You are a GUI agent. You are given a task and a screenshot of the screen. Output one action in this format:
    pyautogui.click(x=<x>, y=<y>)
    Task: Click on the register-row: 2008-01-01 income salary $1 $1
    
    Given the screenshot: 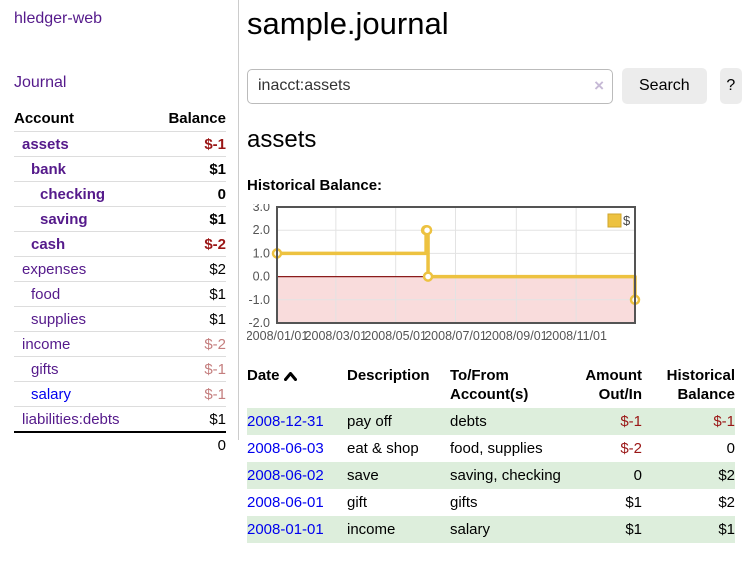 What is the action you would take?
    pyautogui.click(x=491, y=529)
    